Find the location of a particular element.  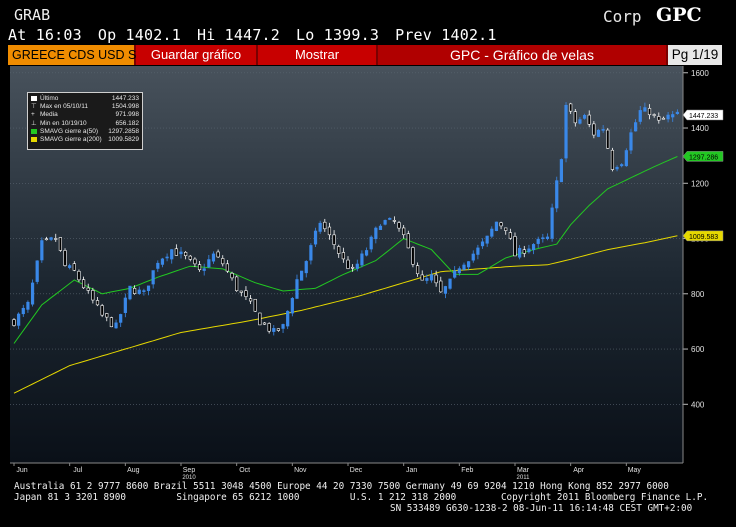

quote-prev: Prev 1402.1 is located at coordinates (446, 35).